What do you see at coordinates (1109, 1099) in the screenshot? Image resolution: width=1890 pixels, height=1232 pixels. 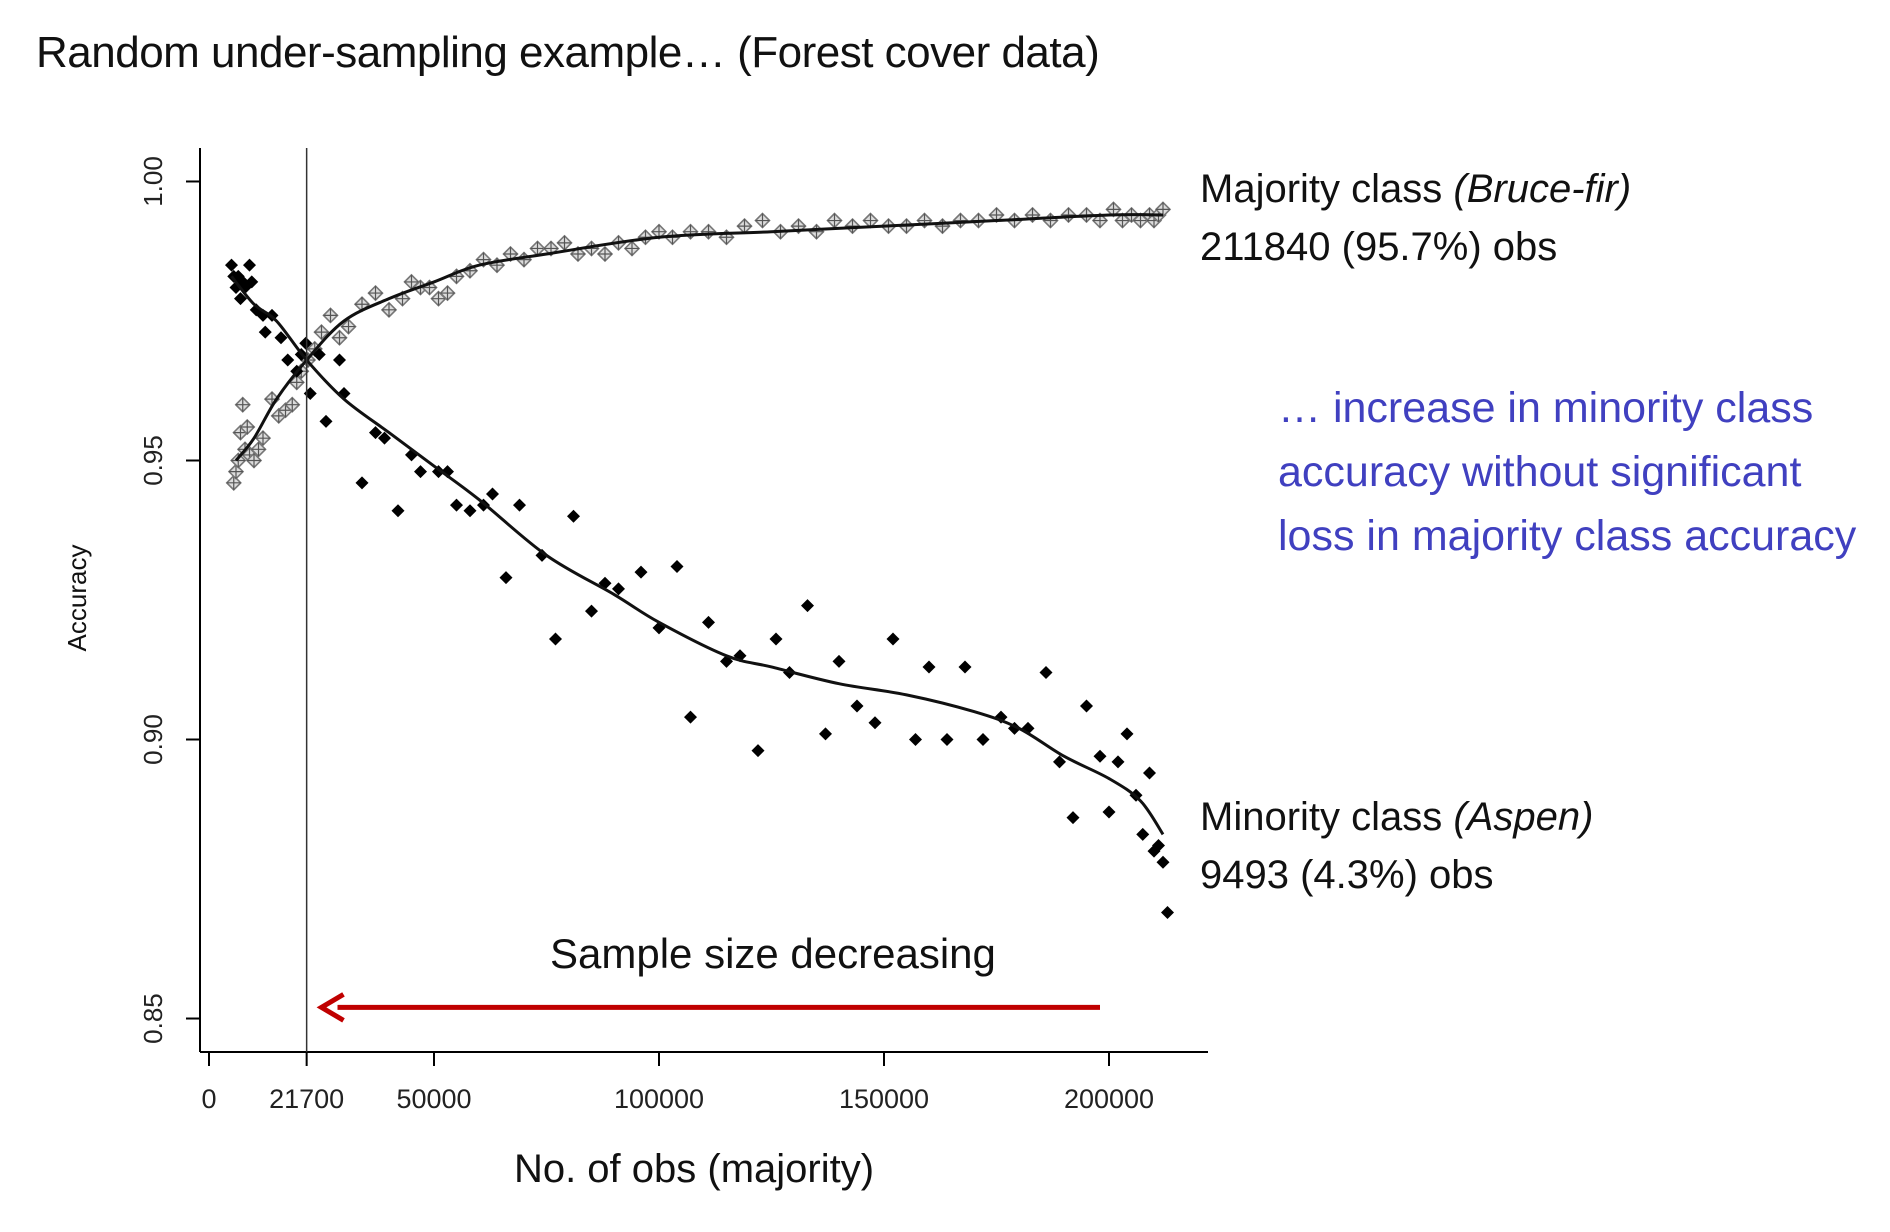 I see `x-tick-label: 200000` at bounding box center [1109, 1099].